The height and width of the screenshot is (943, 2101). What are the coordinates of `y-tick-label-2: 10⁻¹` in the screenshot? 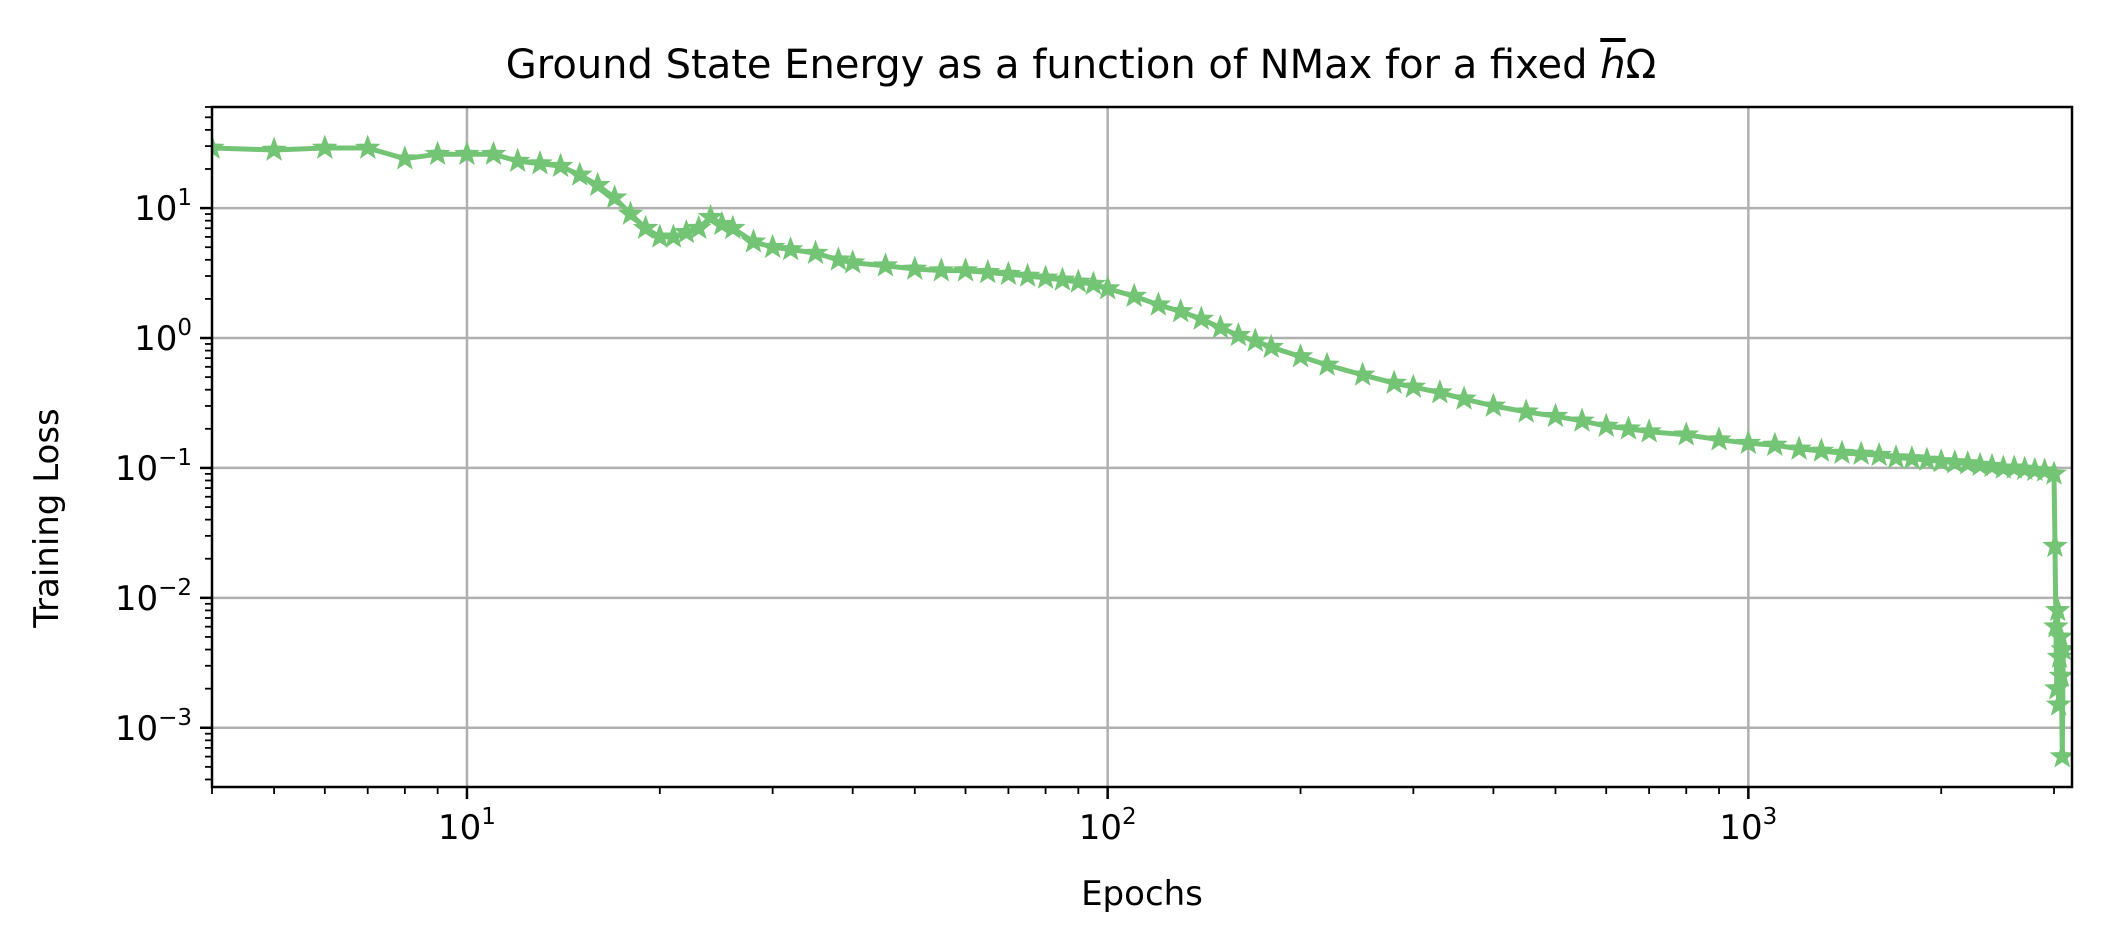 It's located at (153, 467).